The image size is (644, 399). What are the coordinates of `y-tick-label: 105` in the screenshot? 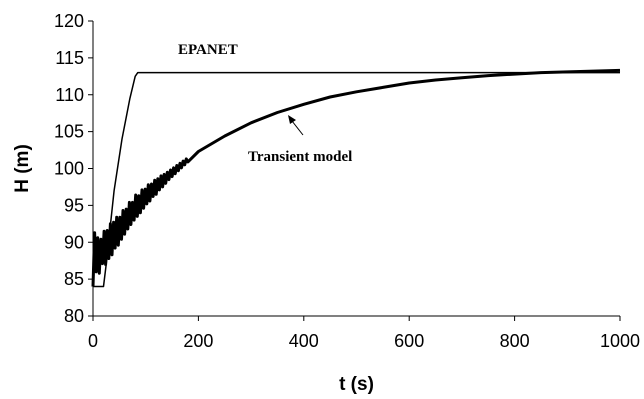 It's located at (69, 132).